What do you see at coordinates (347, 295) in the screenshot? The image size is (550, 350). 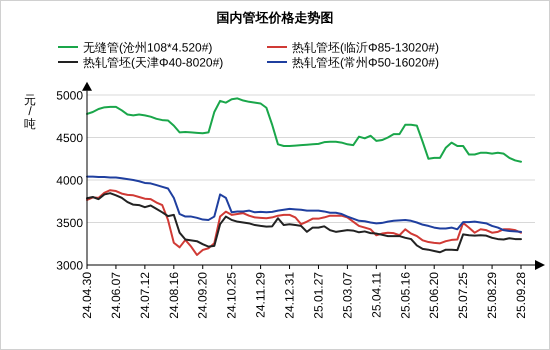 I see `x-tick-label: 25.03.07` at bounding box center [347, 295].